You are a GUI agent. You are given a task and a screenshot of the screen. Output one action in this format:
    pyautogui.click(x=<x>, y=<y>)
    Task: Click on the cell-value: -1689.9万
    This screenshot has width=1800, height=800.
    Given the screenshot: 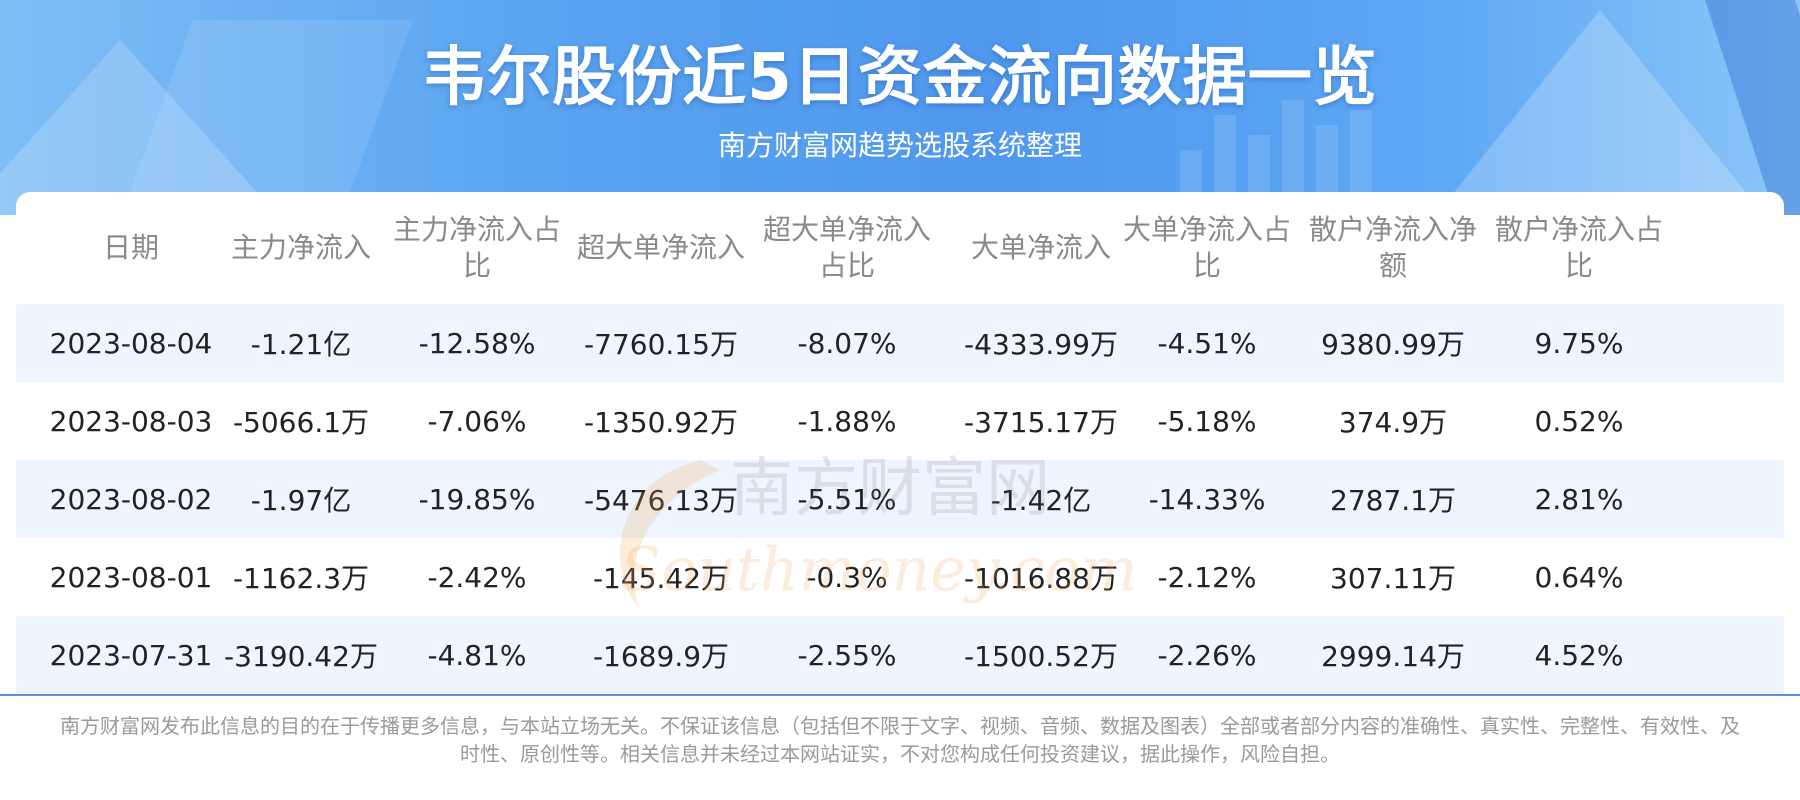 What is the action you would take?
    pyautogui.click(x=661, y=656)
    